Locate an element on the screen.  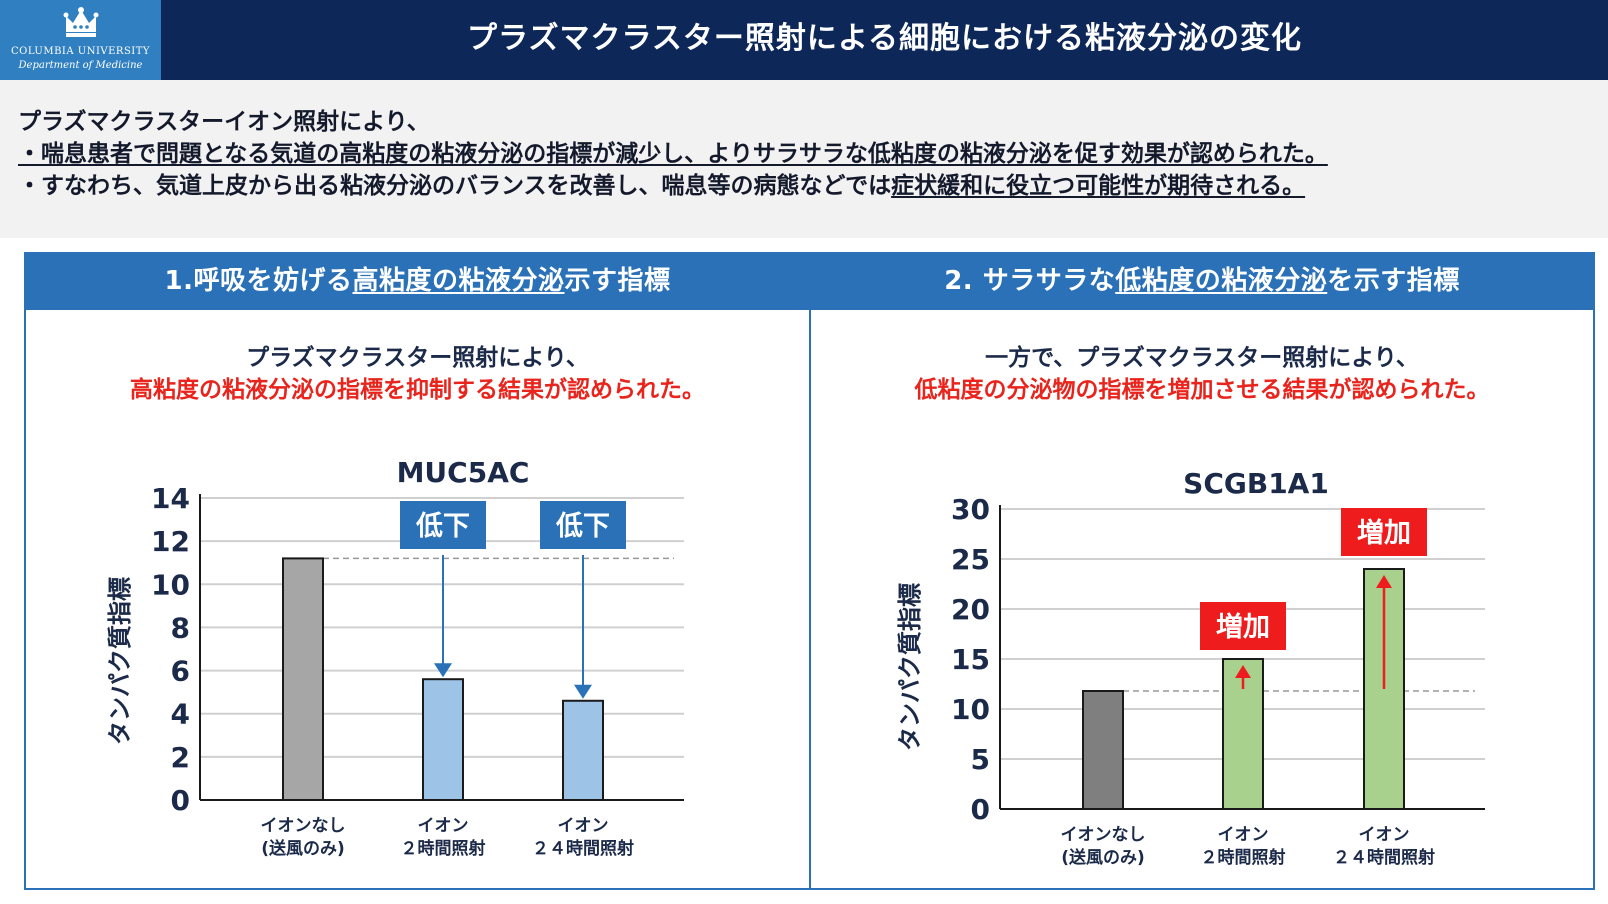
intro-line-3-text: ・すなわち、気道上皮から出る粘液分泌のバランスを改善し、喘息等の病態などでは is located at coordinates (455, 186).